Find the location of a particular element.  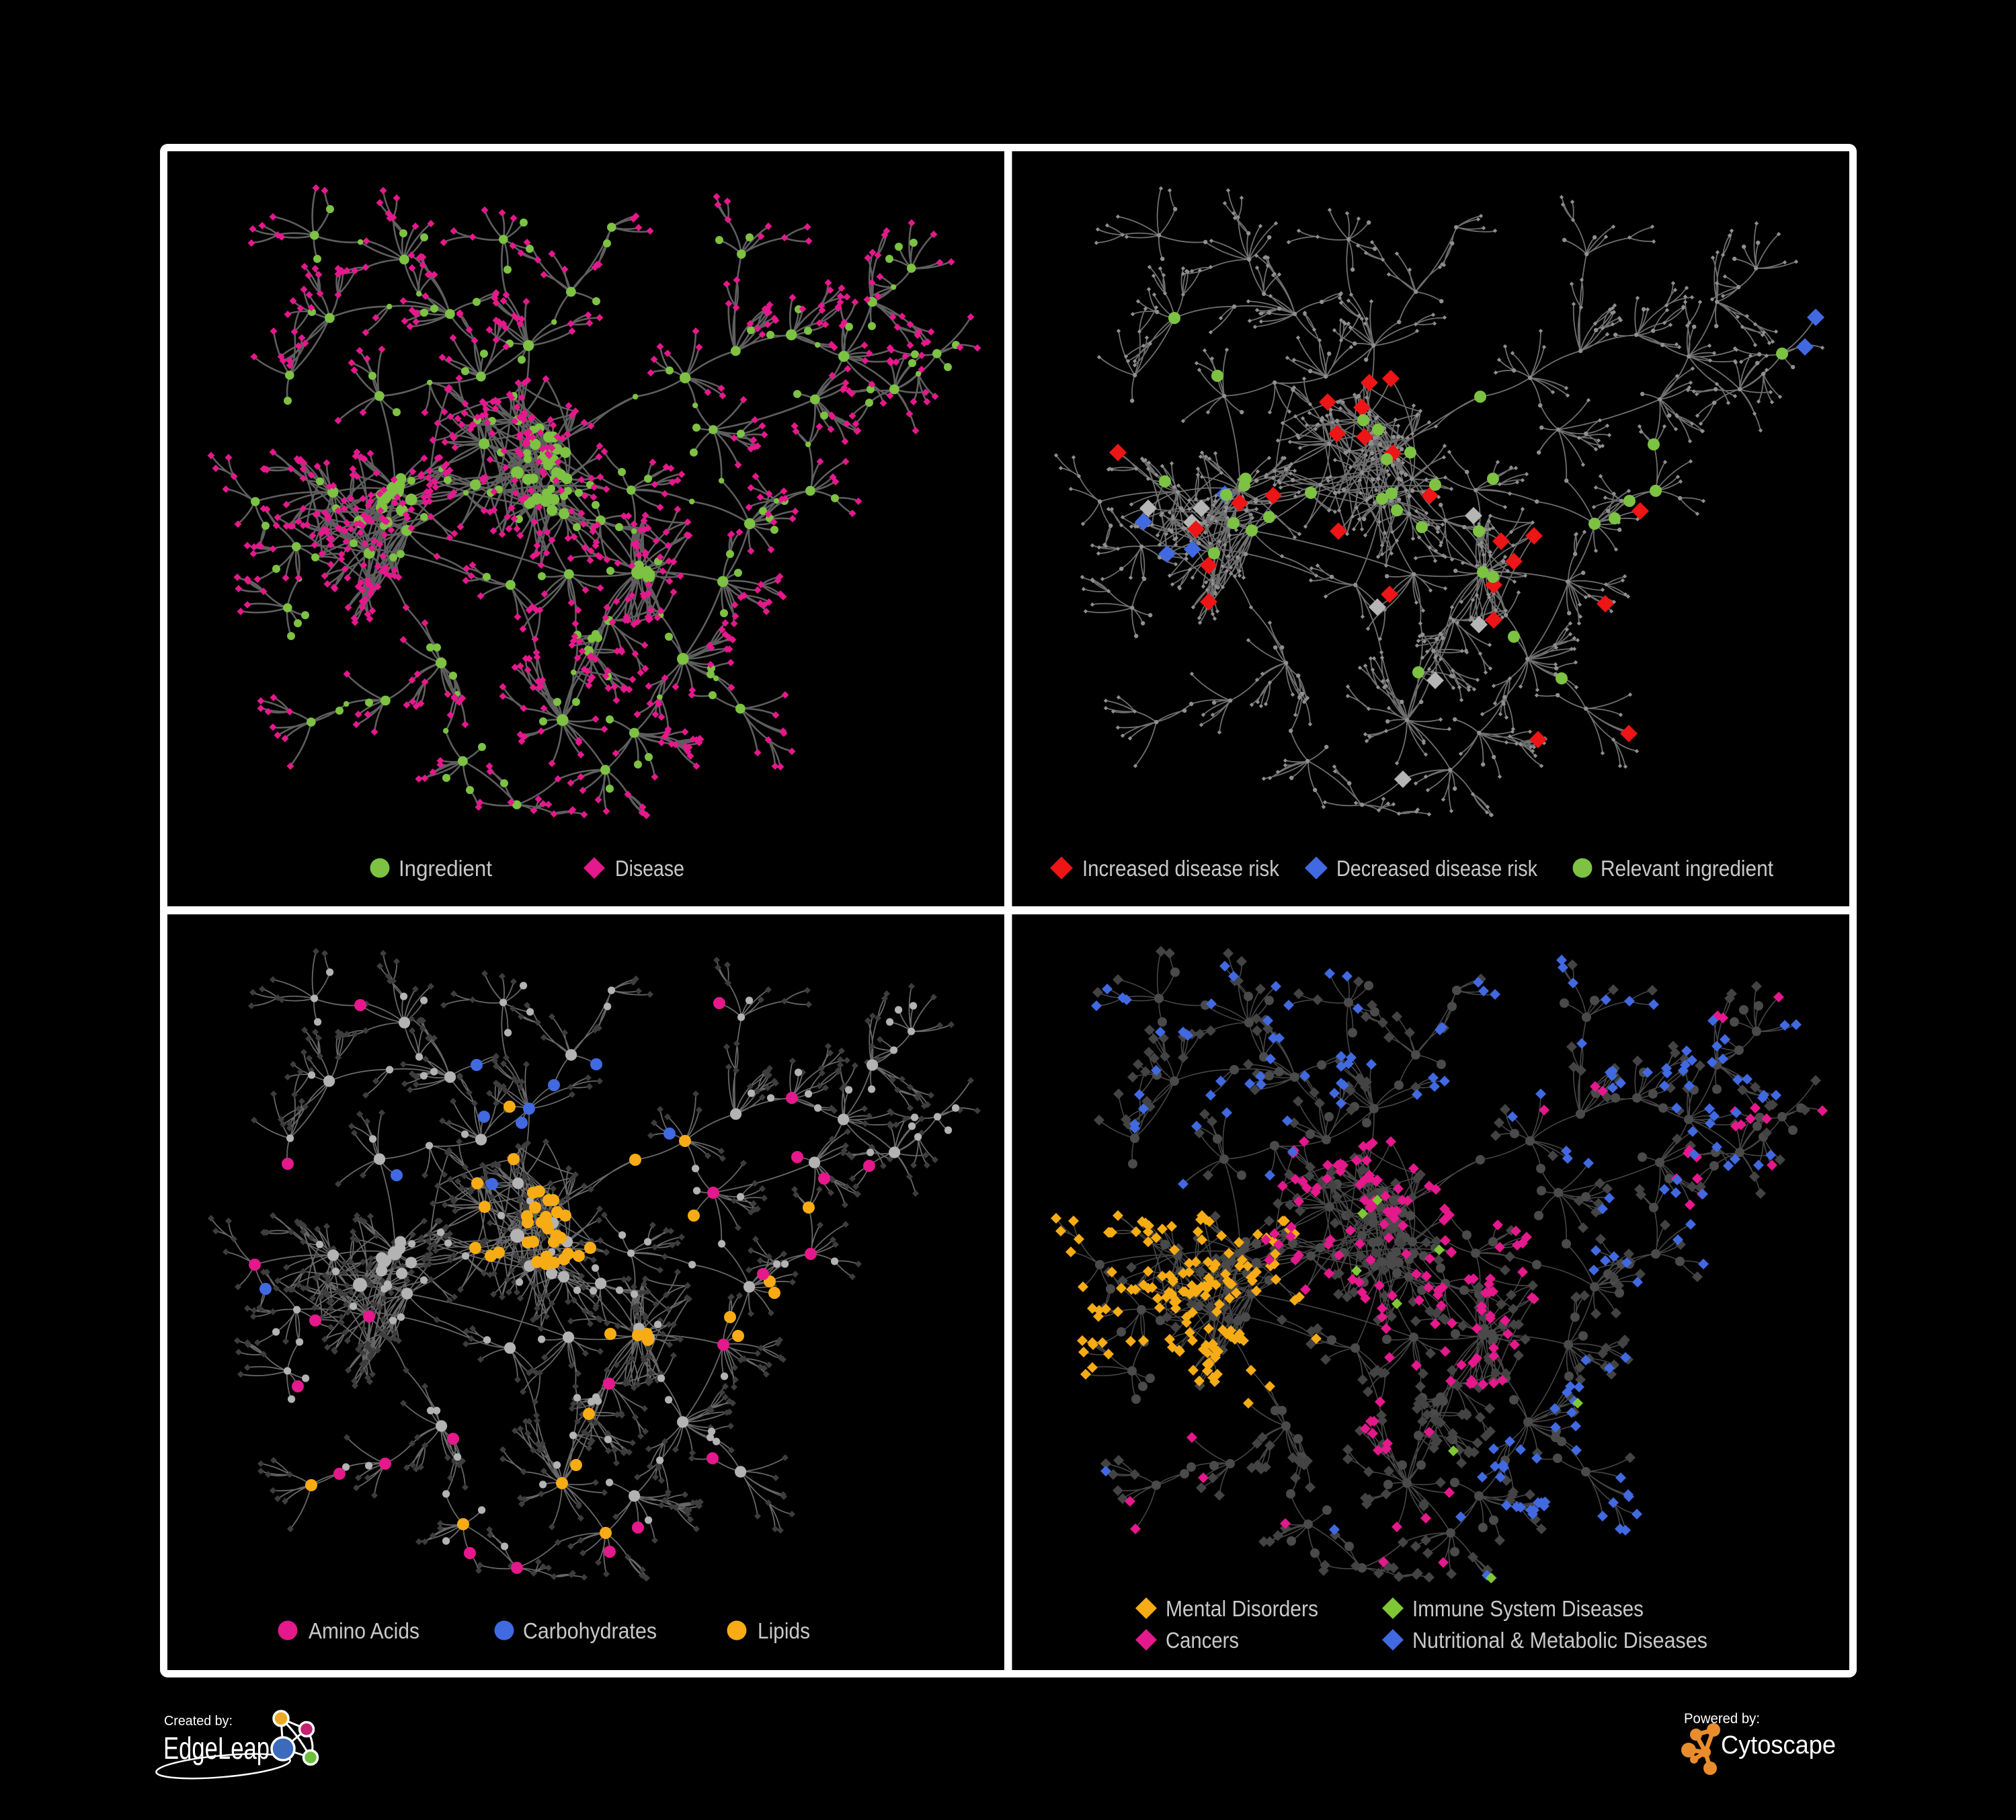

svg-text: Powered by: is located at coordinates (1722, 1719).